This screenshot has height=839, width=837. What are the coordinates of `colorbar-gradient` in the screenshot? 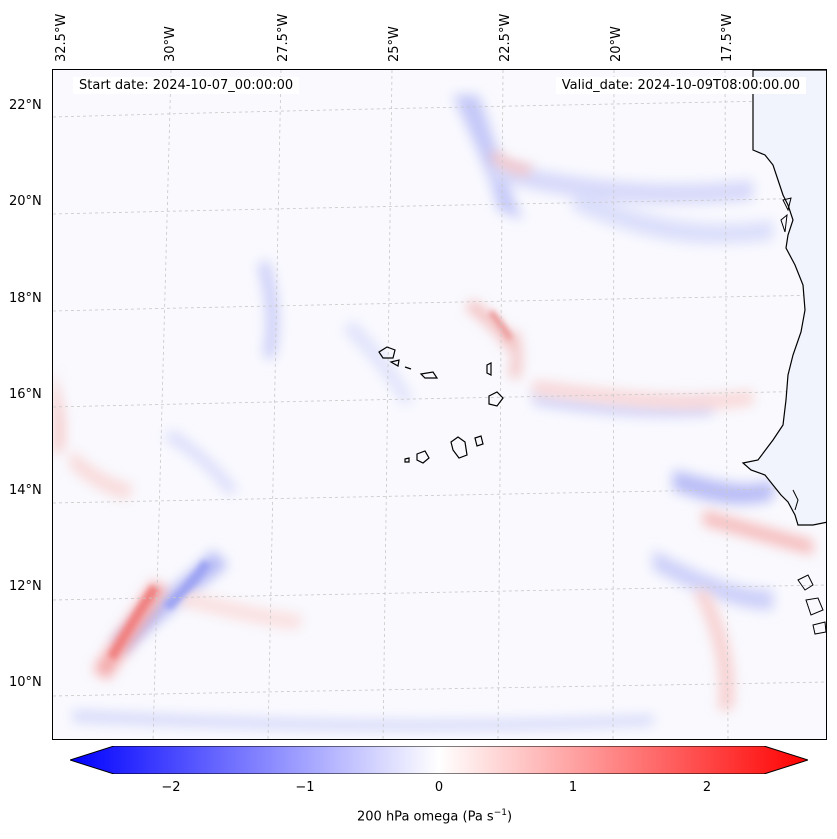 It's located at (439, 760).